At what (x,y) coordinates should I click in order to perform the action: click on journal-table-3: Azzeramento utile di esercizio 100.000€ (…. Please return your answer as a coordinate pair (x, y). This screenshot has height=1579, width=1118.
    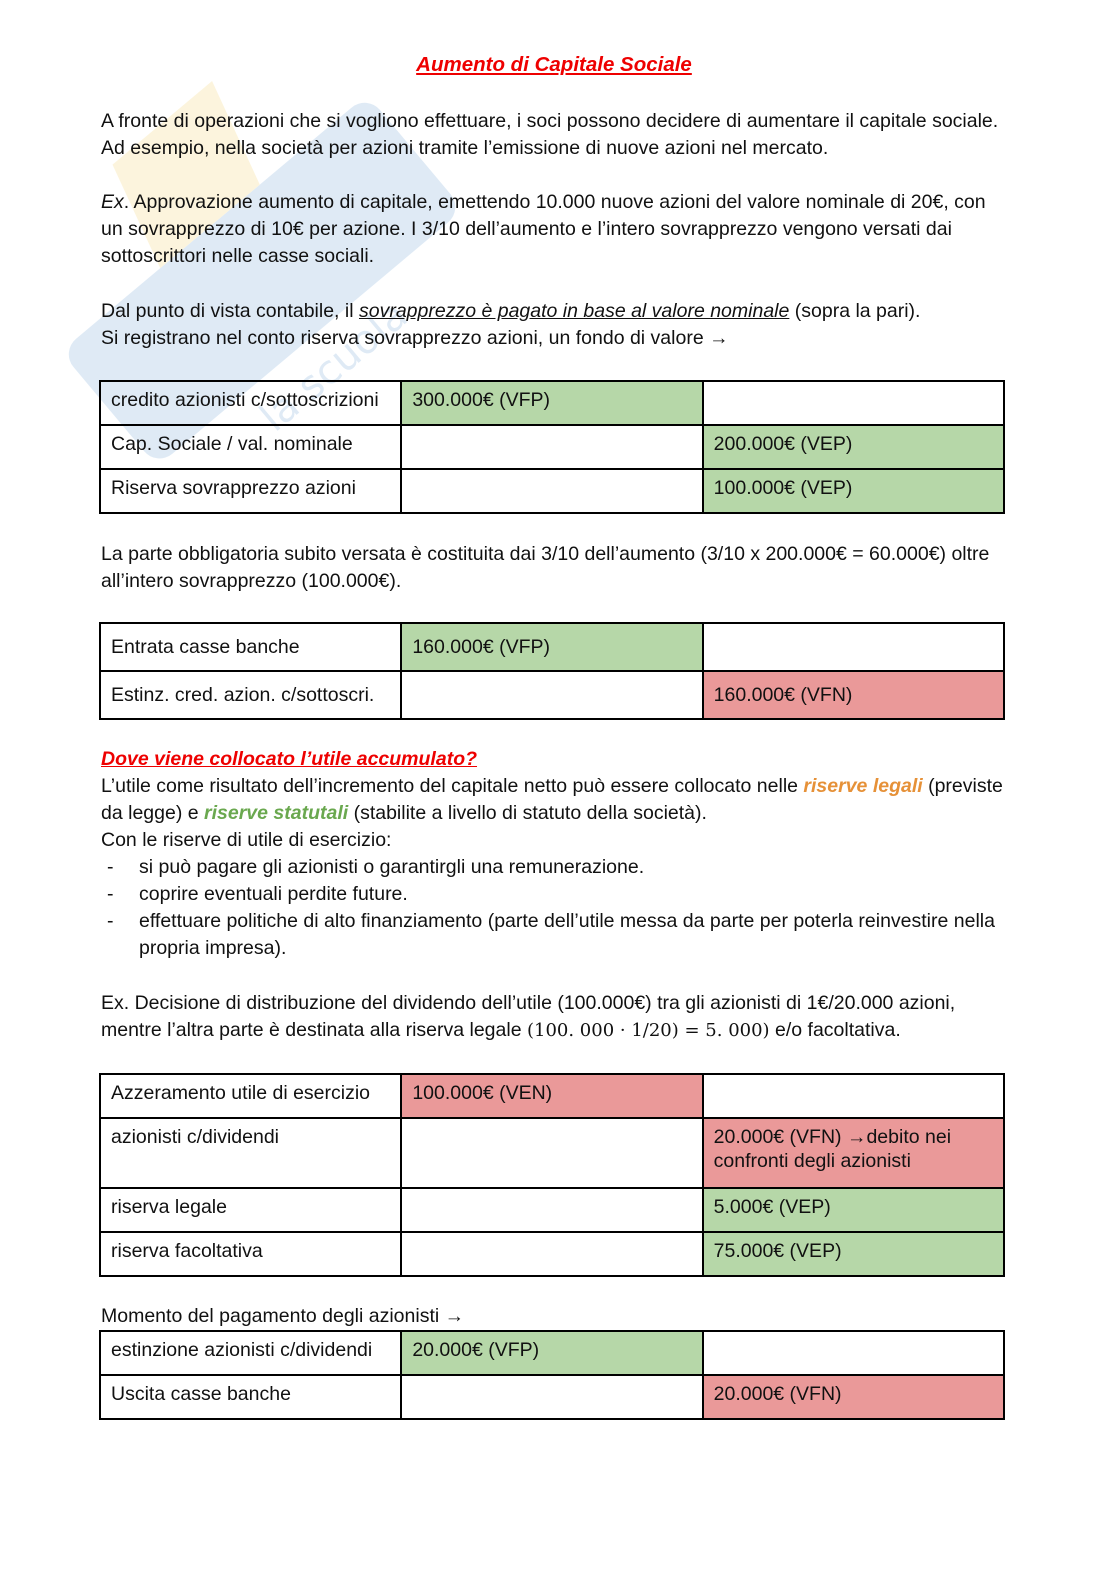
    Looking at the image, I should click on (552, 1175).